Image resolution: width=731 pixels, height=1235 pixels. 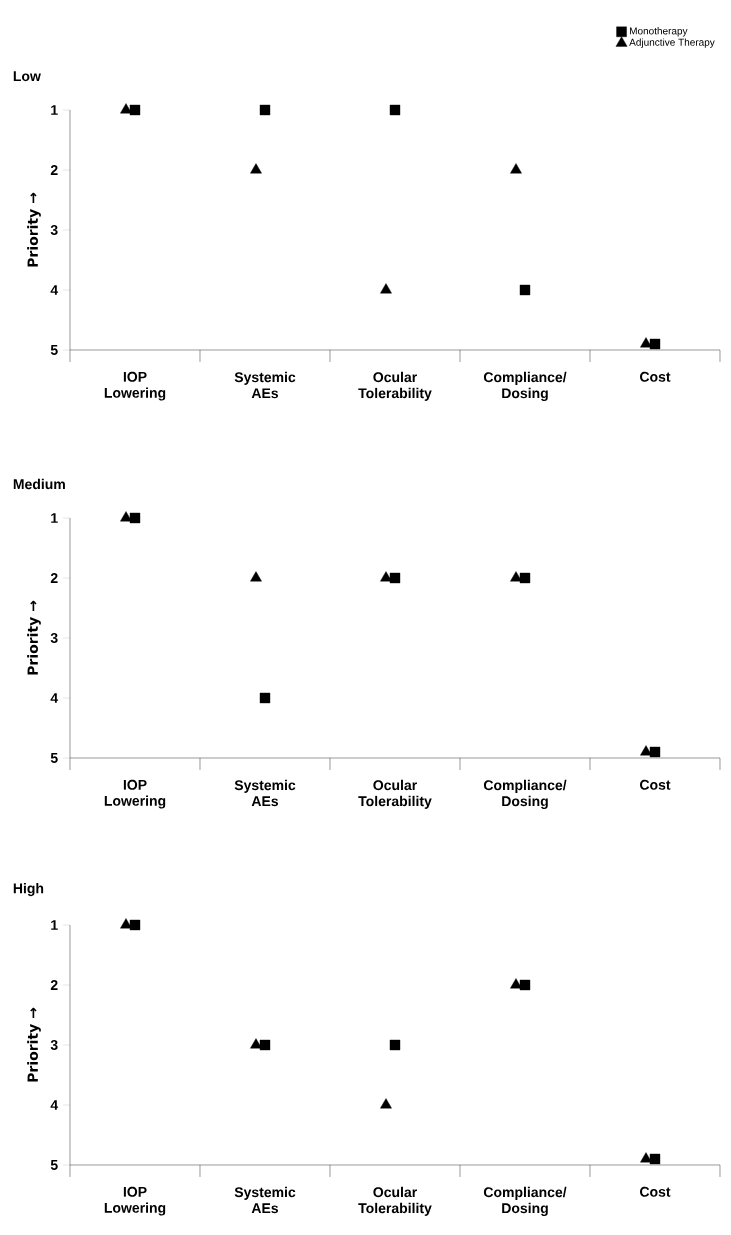 I want to click on chart-title: High, so click(x=28, y=890).